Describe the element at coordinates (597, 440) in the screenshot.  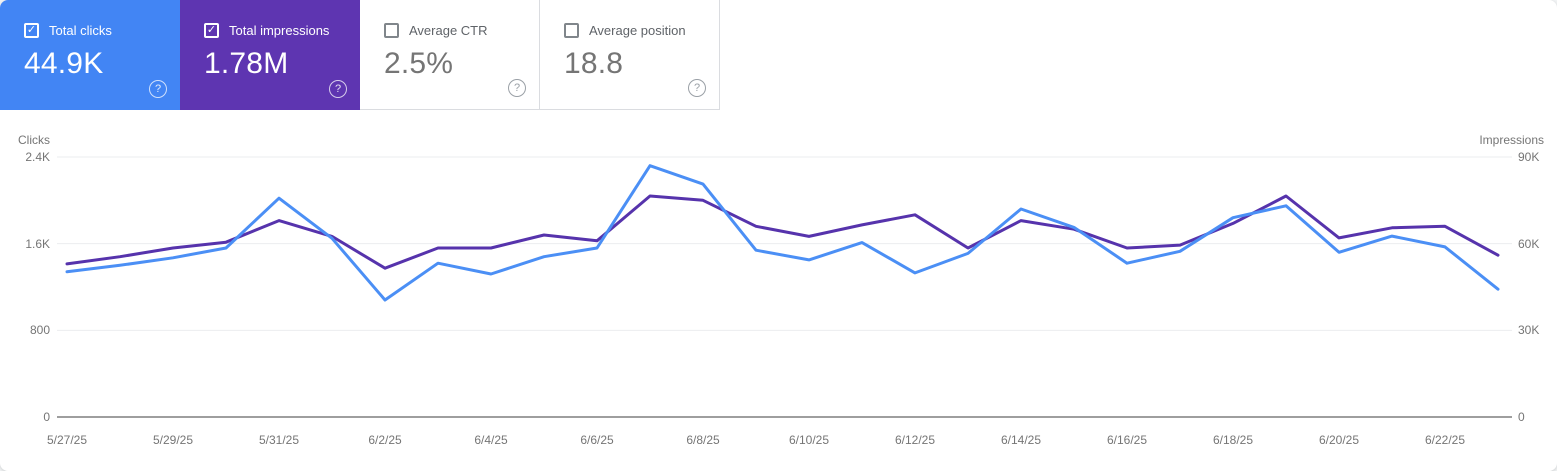
I see `x-axis-label: 6/6/25` at that location.